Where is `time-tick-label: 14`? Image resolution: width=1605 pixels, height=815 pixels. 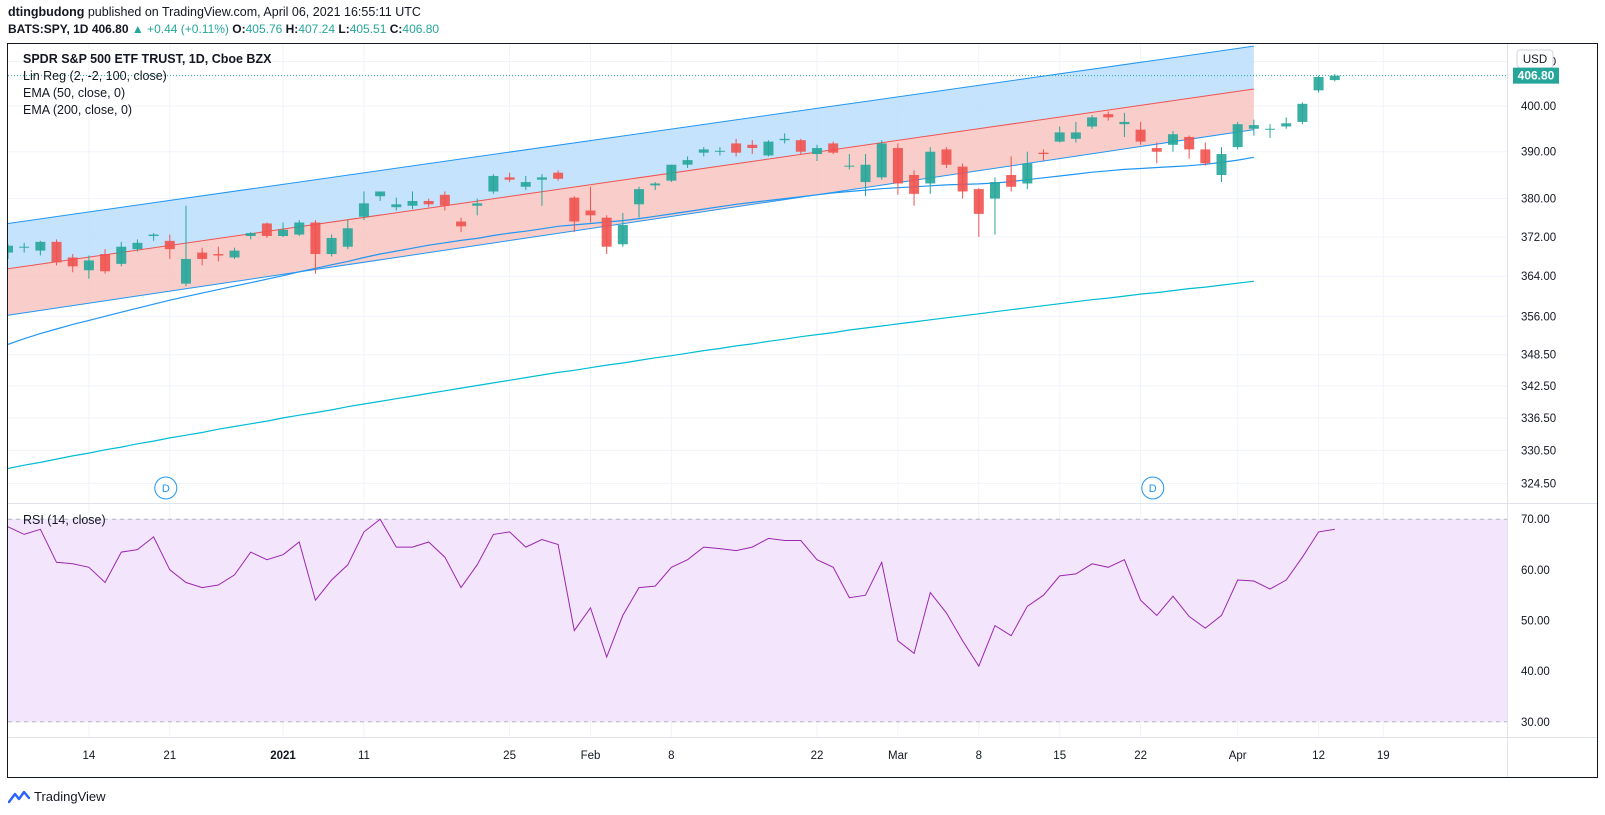
time-tick-label: 14 is located at coordinates (89, 756).